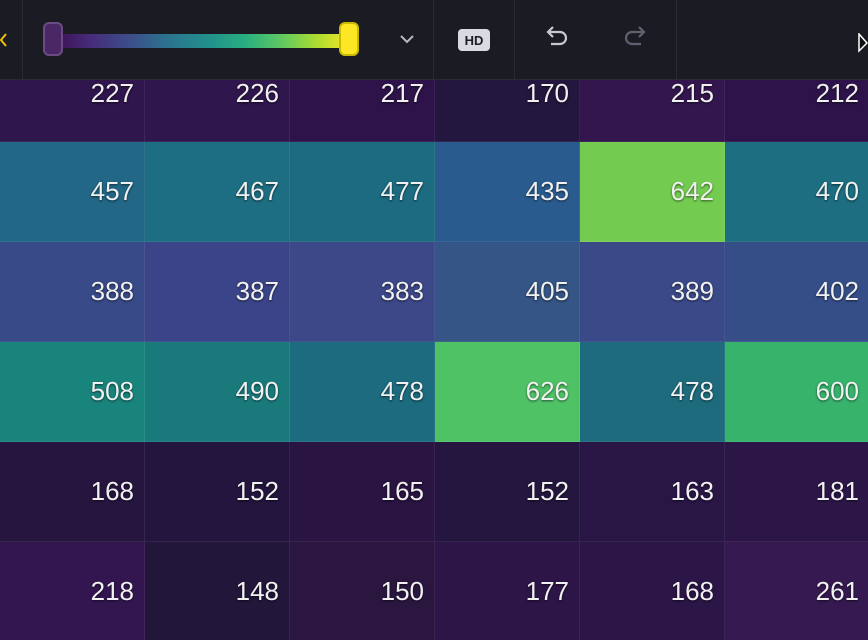 The height and width of the screenshot is (640, 868). Describe the element at coordinates (402, 94) in the screenshot. I see `heatmap-cell-value: 217` at that location.